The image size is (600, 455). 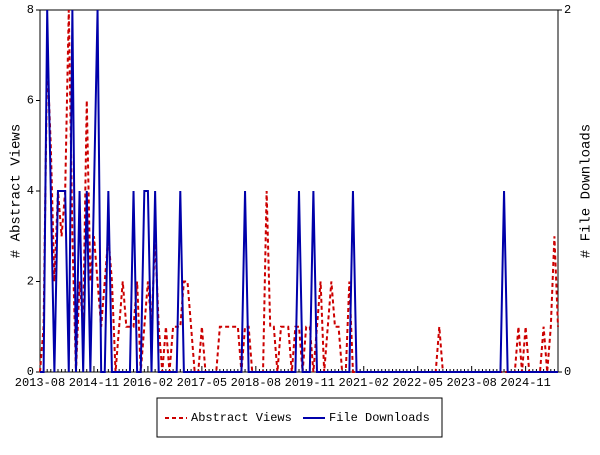 What do you see at coordinates (567, 10) in the screenshot?
I see `y2-tick-label: 2` at bounding box center [567, 10].